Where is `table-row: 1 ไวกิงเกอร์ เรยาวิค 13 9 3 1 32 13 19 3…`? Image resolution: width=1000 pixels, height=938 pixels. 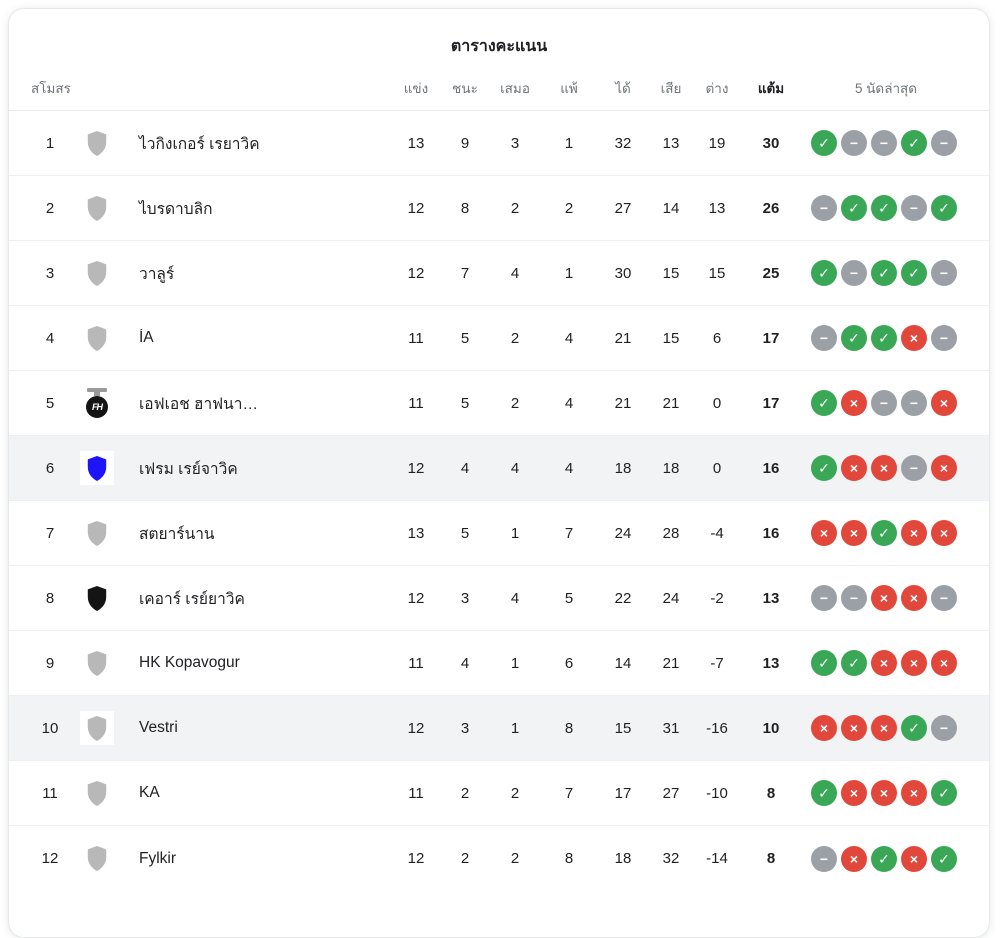 table-row: 1 ไวกิงเกอร์ เรยาวิค 13 9 3 1 32 13 19 3… is located at coordinates (499, 143).